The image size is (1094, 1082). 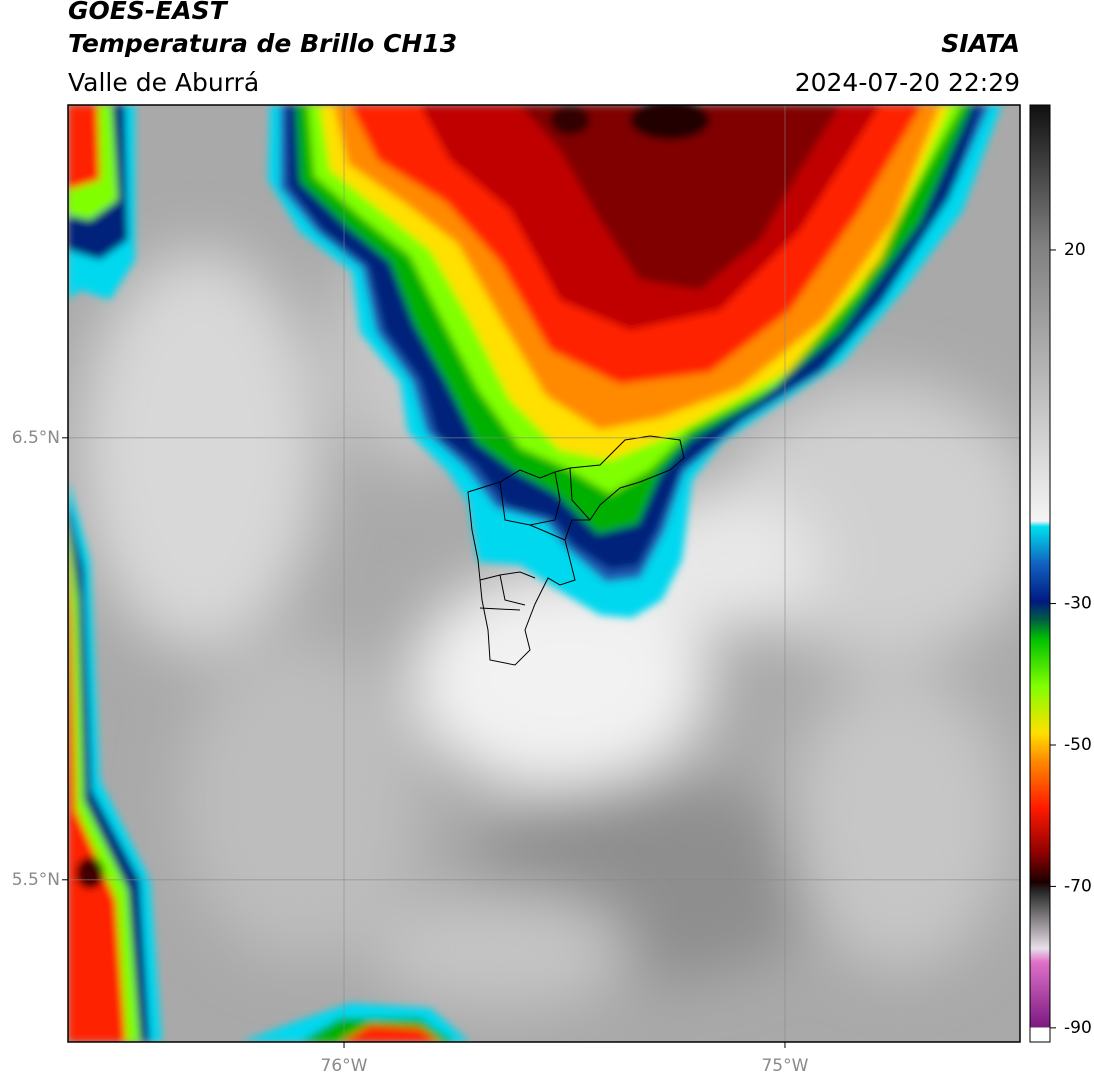 I want to click on colorbar-tick-label: -50, so click(x=1078, y=745).